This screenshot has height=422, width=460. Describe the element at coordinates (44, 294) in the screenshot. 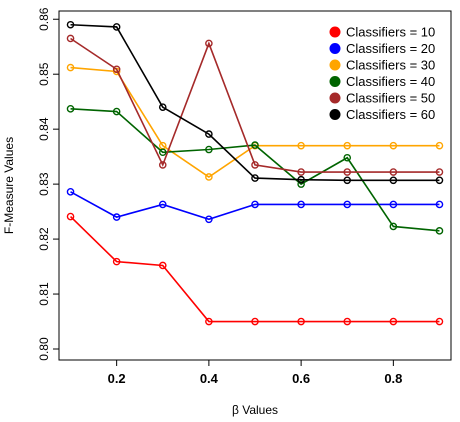

I see `y-tick-label: 0.81` at that location.